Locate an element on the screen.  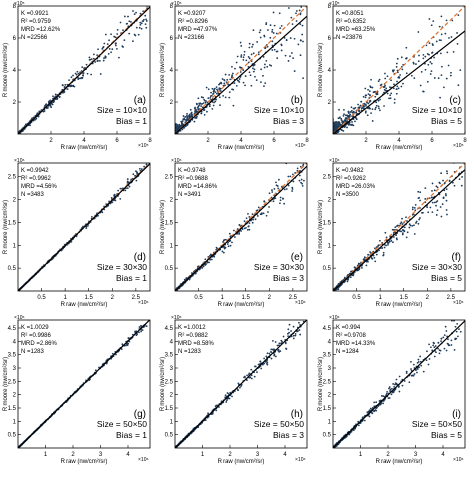
x-tick-label: 3 is located at coordinates (258, 455).